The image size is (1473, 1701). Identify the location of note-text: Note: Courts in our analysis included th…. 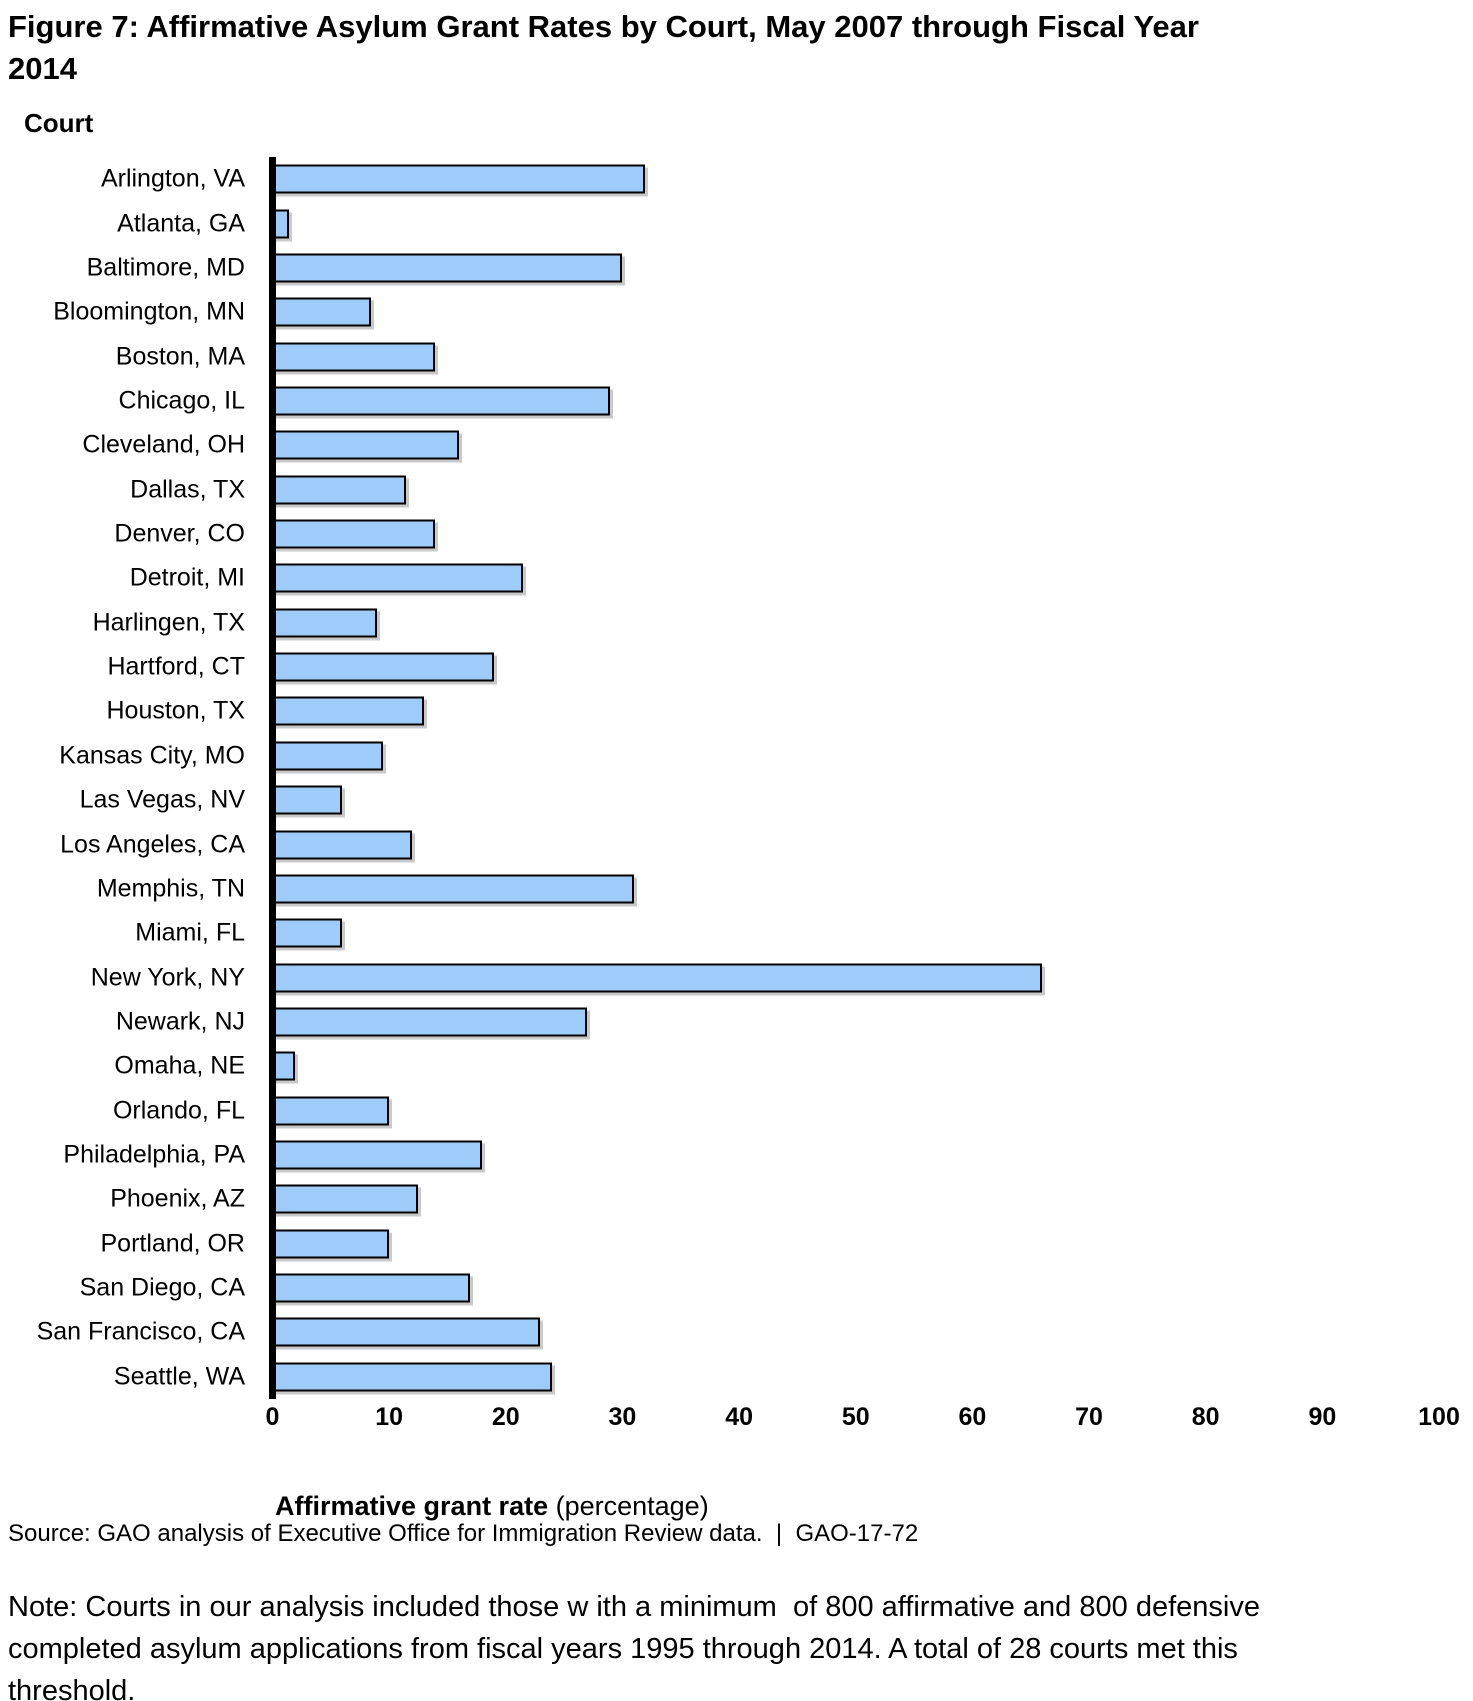
(634, 1643).